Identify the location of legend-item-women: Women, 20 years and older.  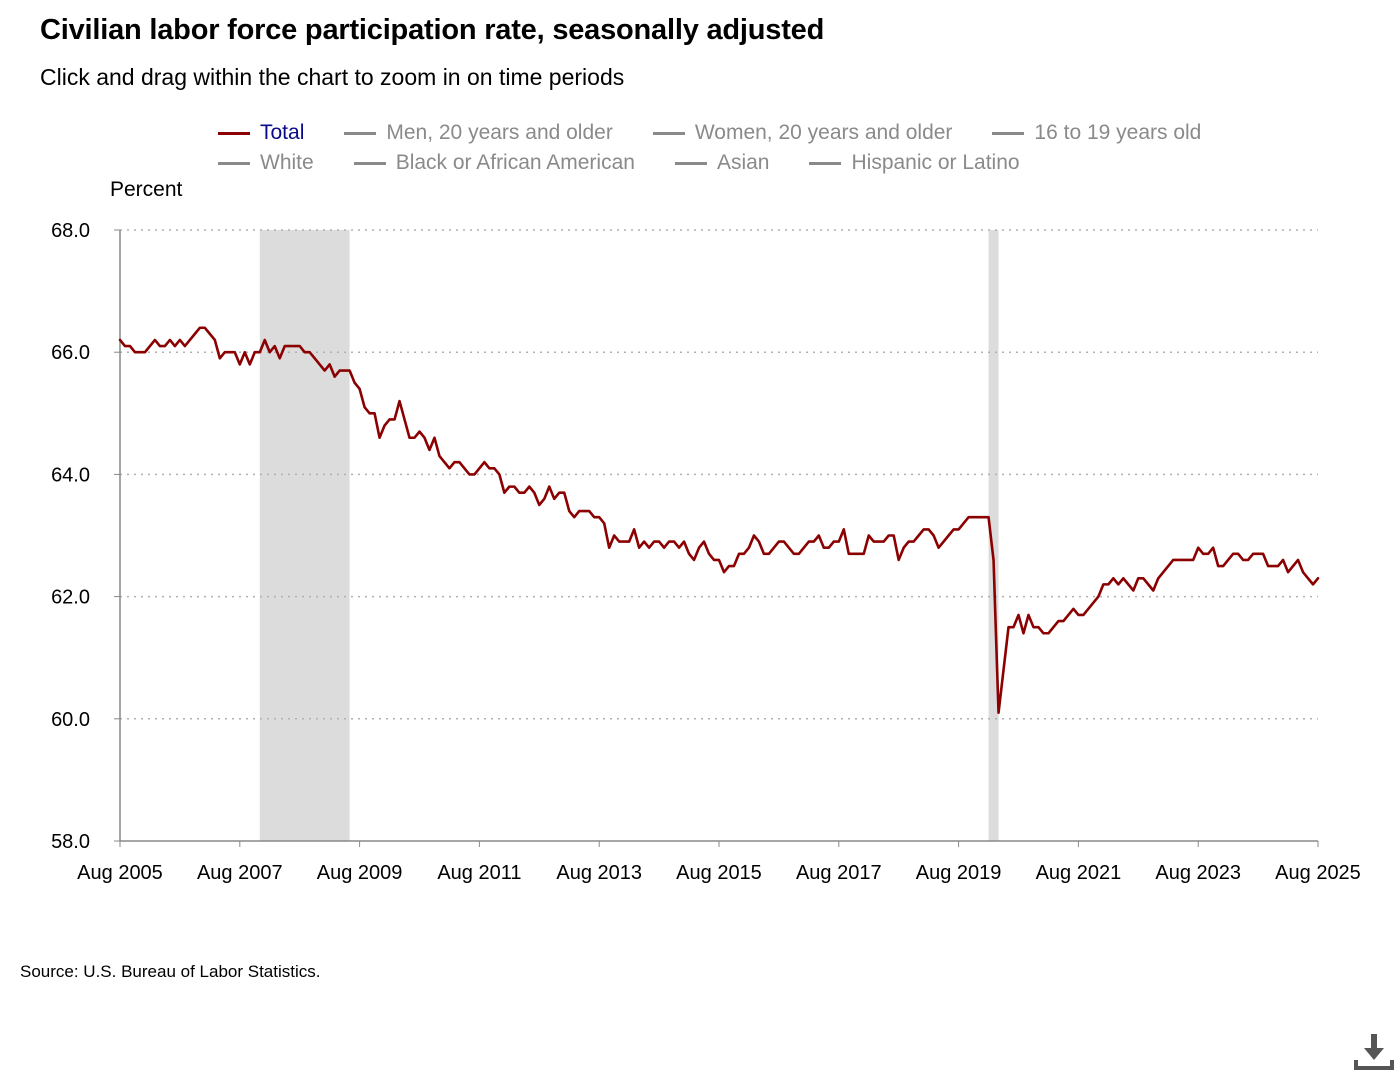
(802, 133).